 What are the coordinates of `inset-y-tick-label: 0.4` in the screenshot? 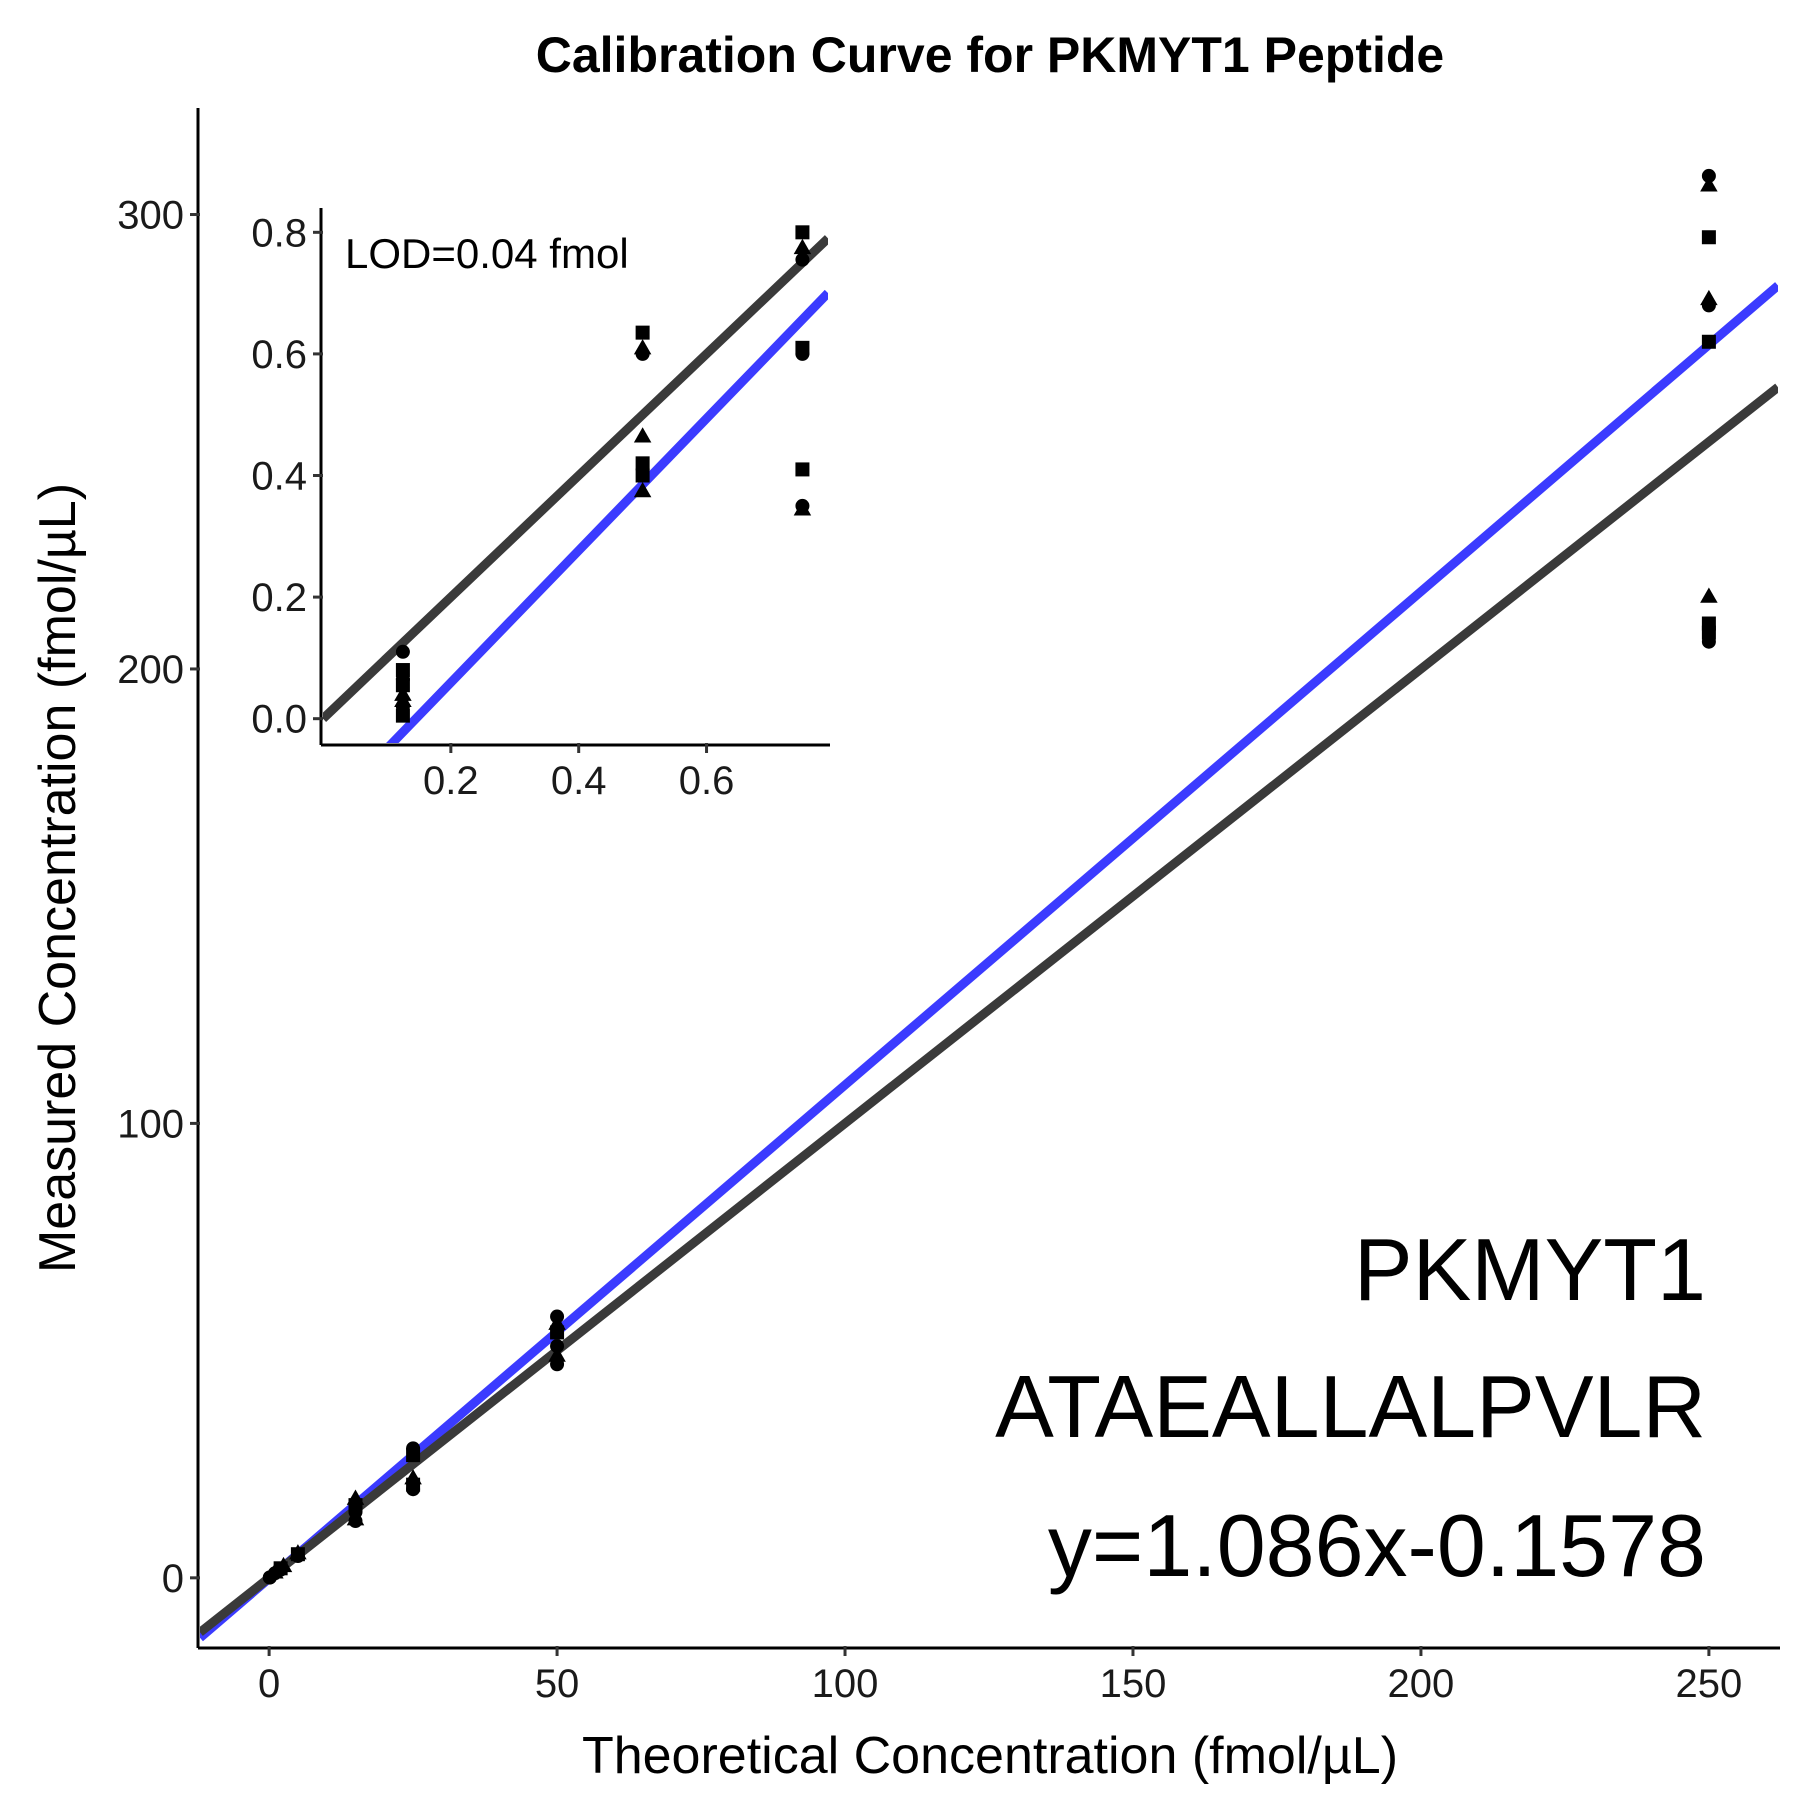 It's located at (279, 477).